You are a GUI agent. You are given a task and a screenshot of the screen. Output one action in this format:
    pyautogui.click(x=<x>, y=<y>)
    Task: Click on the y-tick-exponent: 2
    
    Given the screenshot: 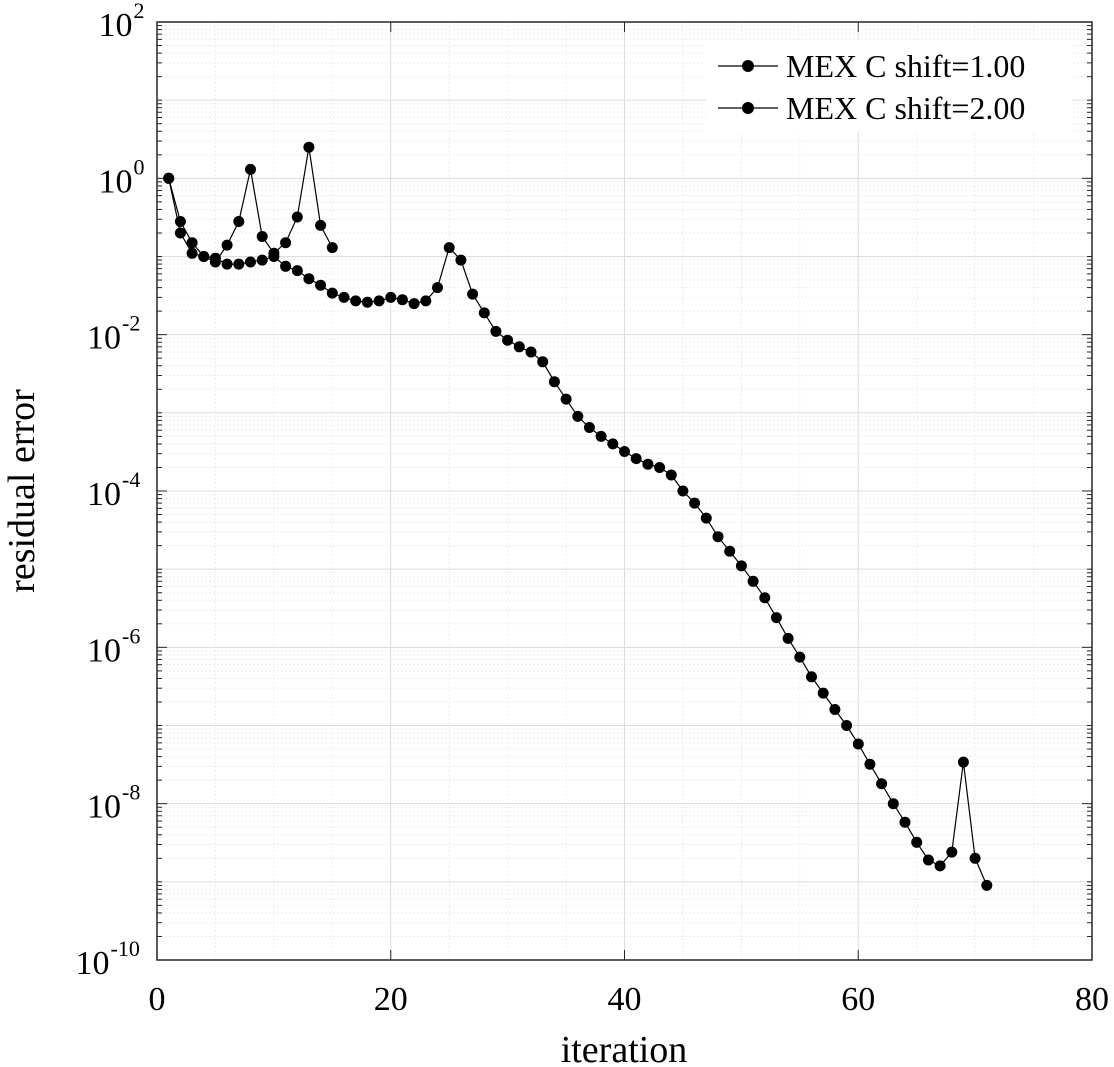 What is the action you would take?
    pyautogui.click(x=139, y=11)
    